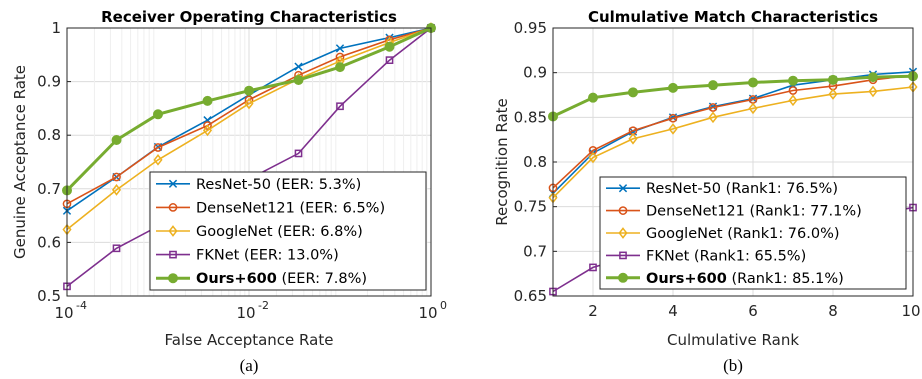  What do you see at coordinates (910, 311) in the screenshot?
I see `cmc-x-tick-label: 10` at bounding box center [910, 311].